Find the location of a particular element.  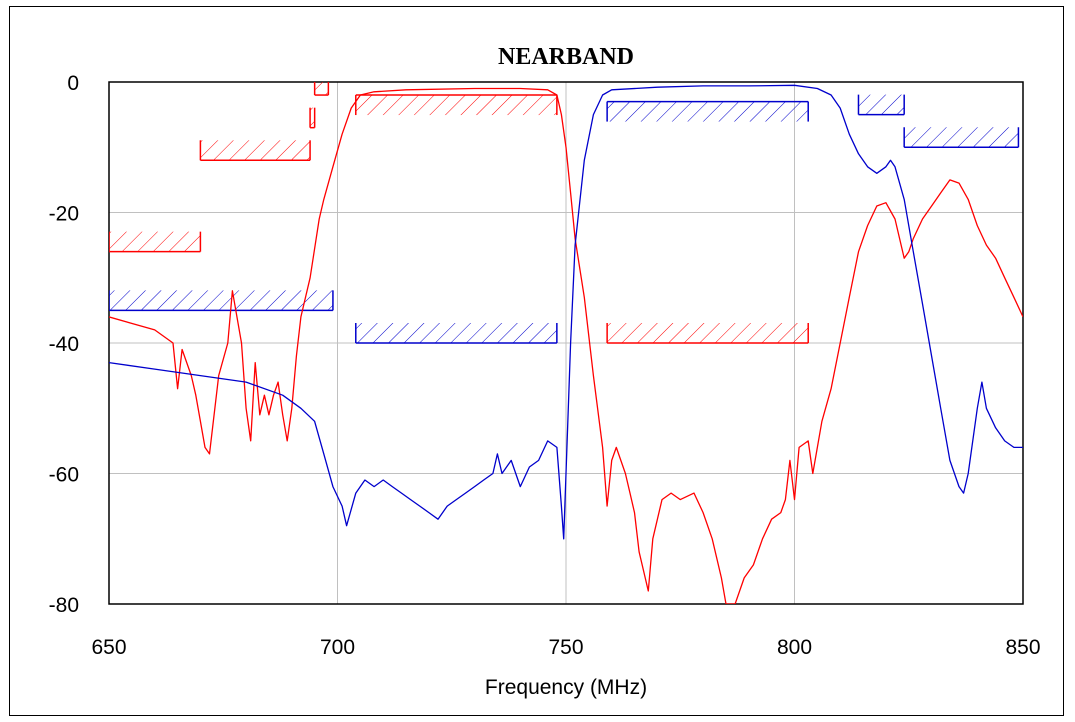

x-tick-label: 800 is located at coordinates (794, 647).